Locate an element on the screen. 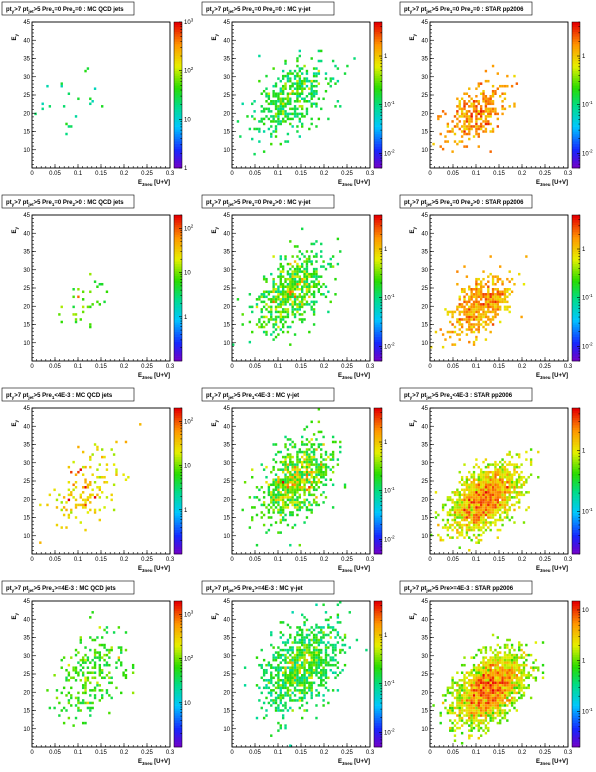 The width and height of the screenshot is (596, 772). y-tick-label: 35 is located at coordinates (424, 253).